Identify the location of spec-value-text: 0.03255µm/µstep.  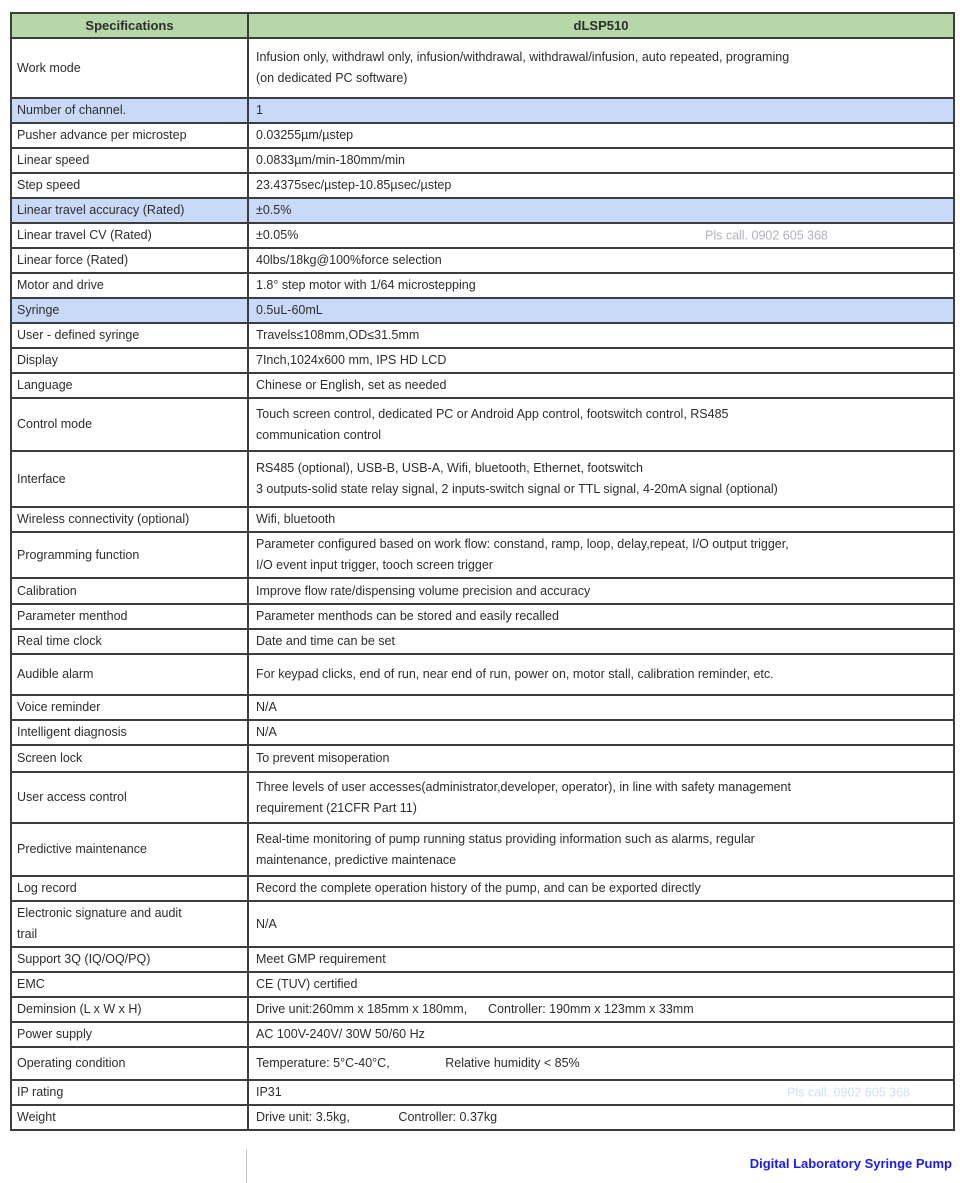
(305, 135).